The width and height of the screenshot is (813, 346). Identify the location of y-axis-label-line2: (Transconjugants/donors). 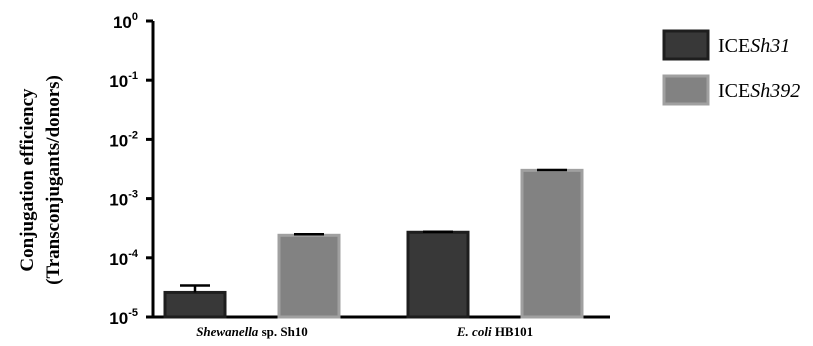
(53, 180).